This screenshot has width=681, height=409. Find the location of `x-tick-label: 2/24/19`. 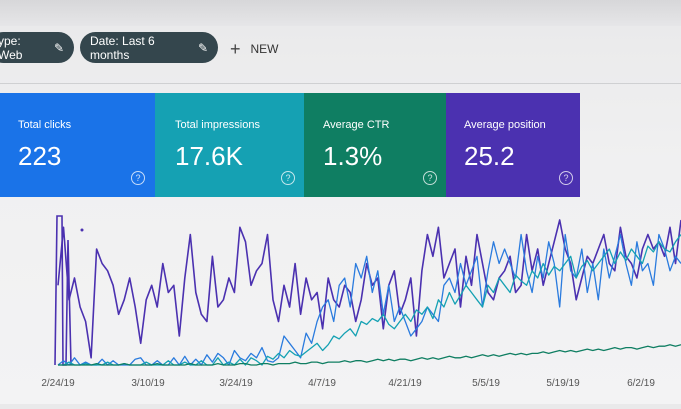

x-tick-label: 2/24/19 is located at coordinates (58, 383).